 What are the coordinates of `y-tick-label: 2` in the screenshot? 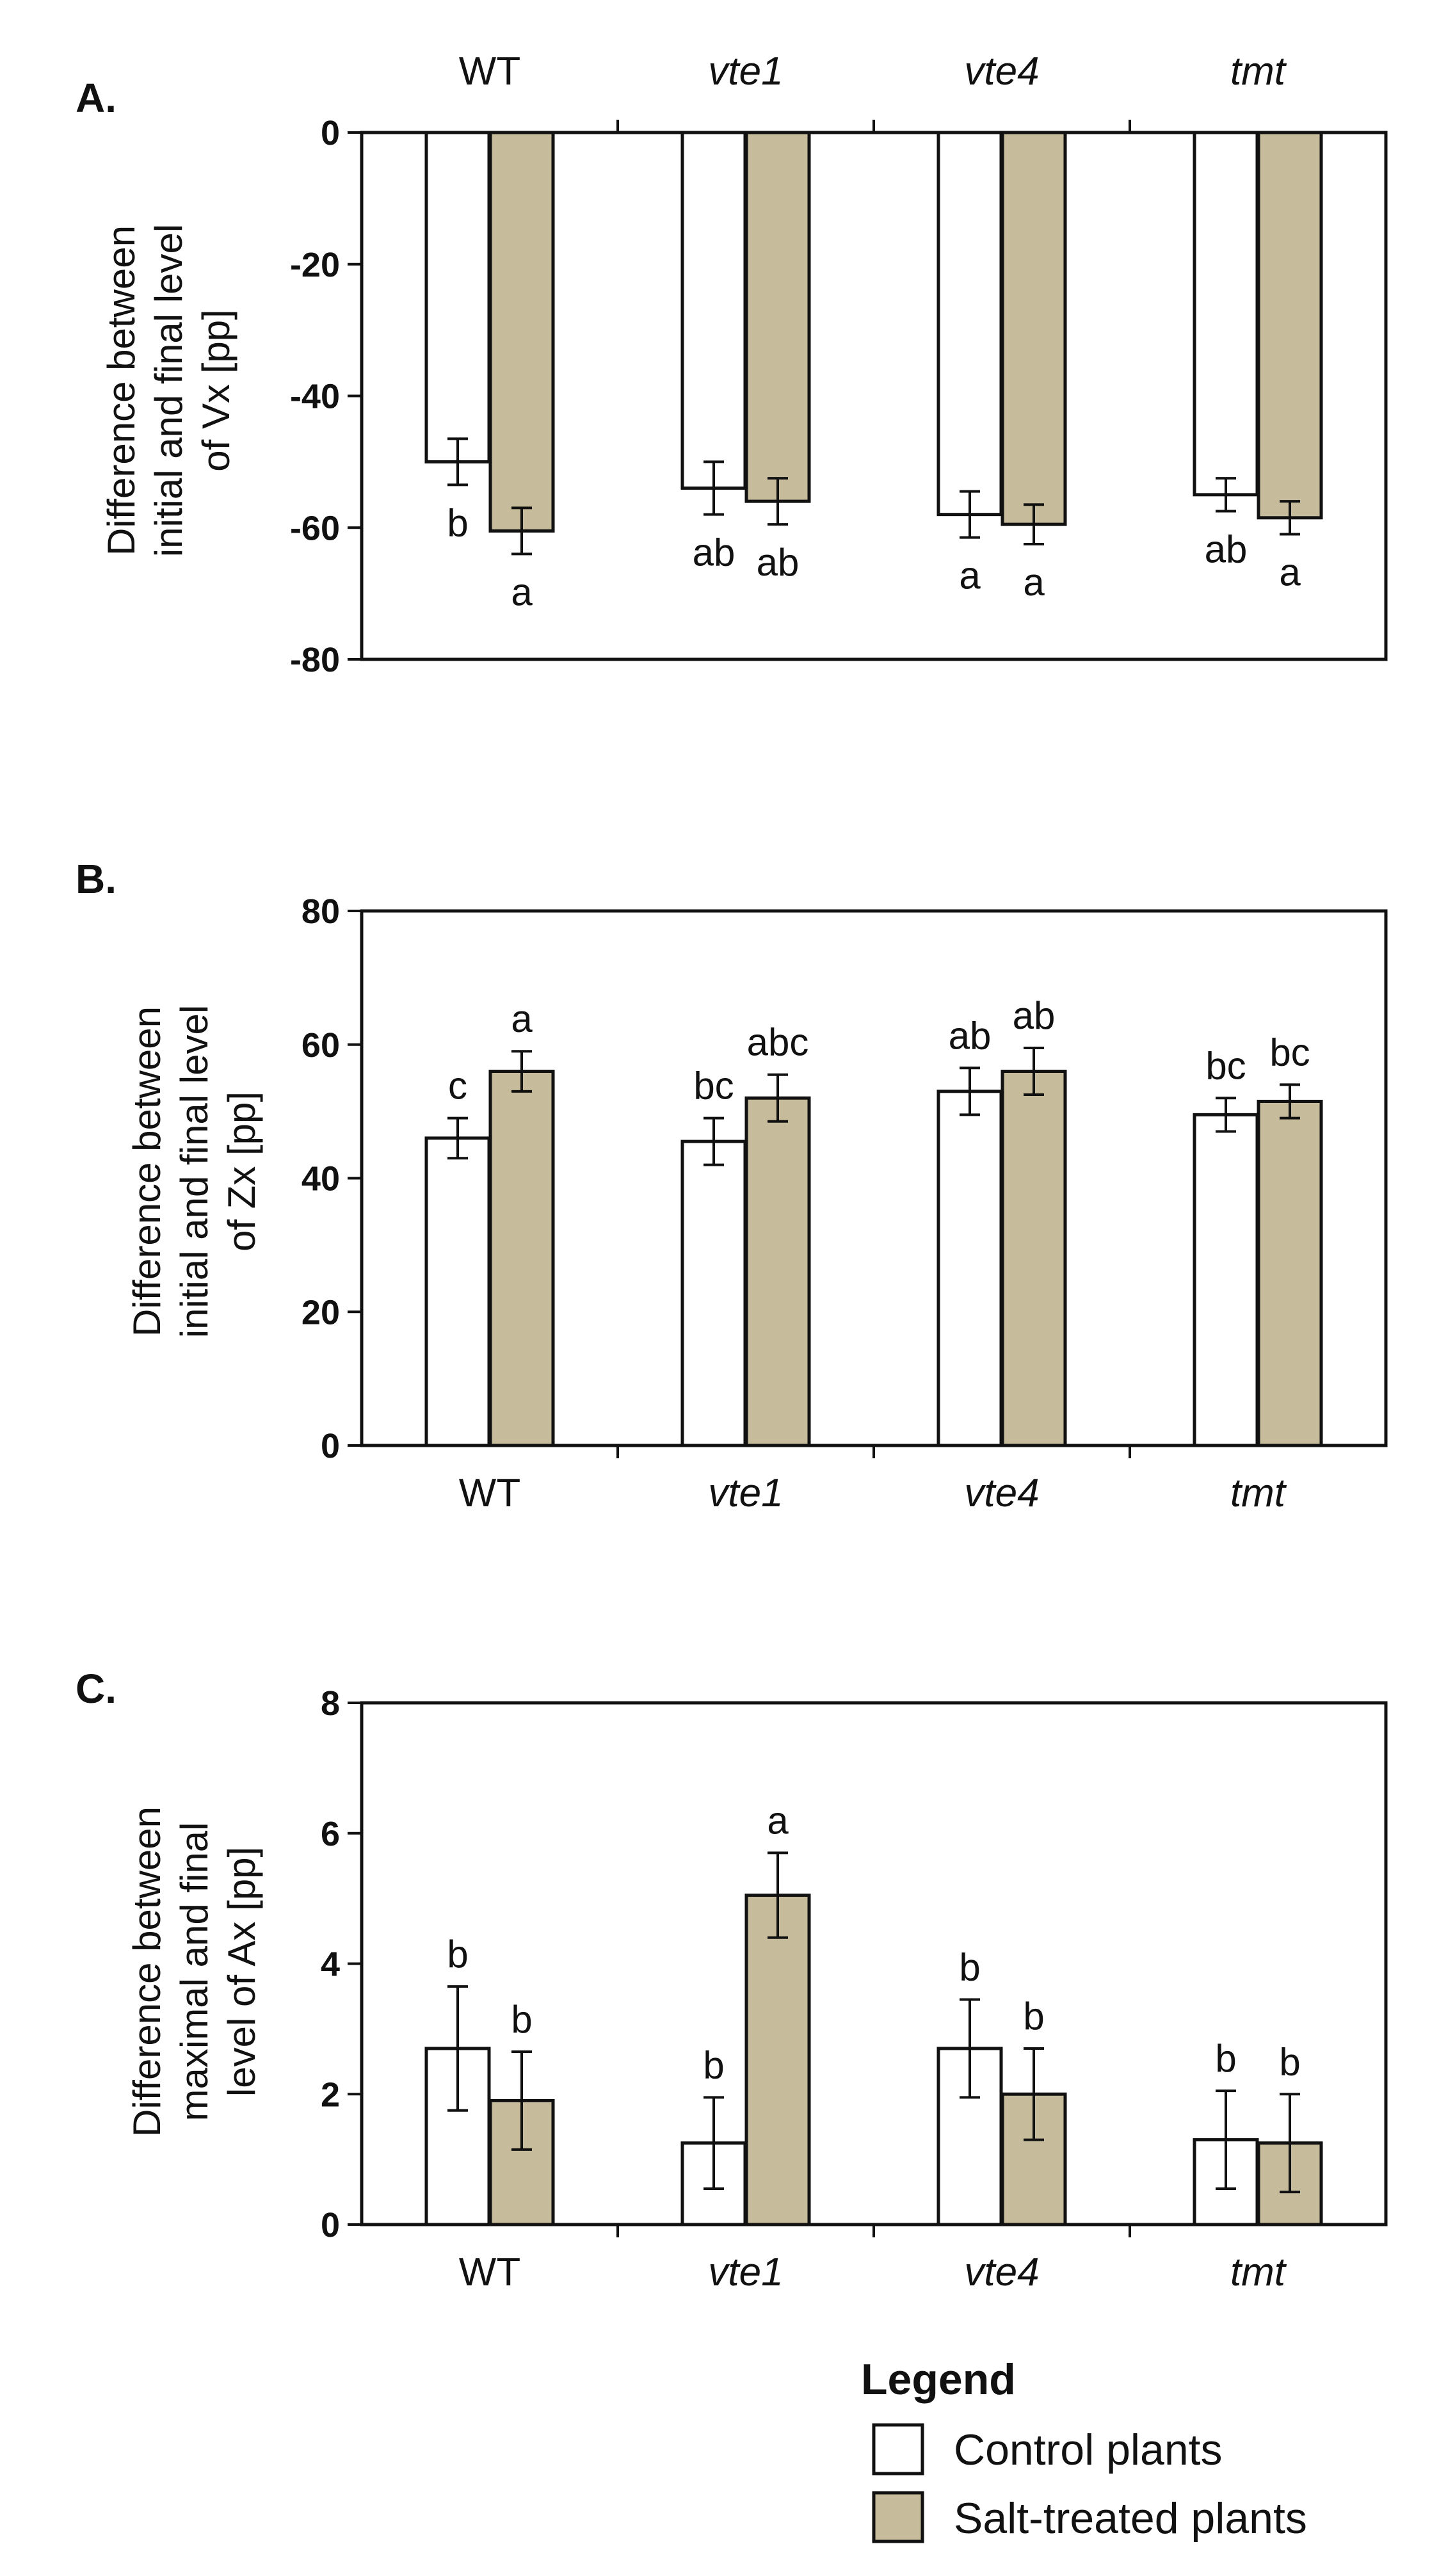 It's located at (330, 2094).